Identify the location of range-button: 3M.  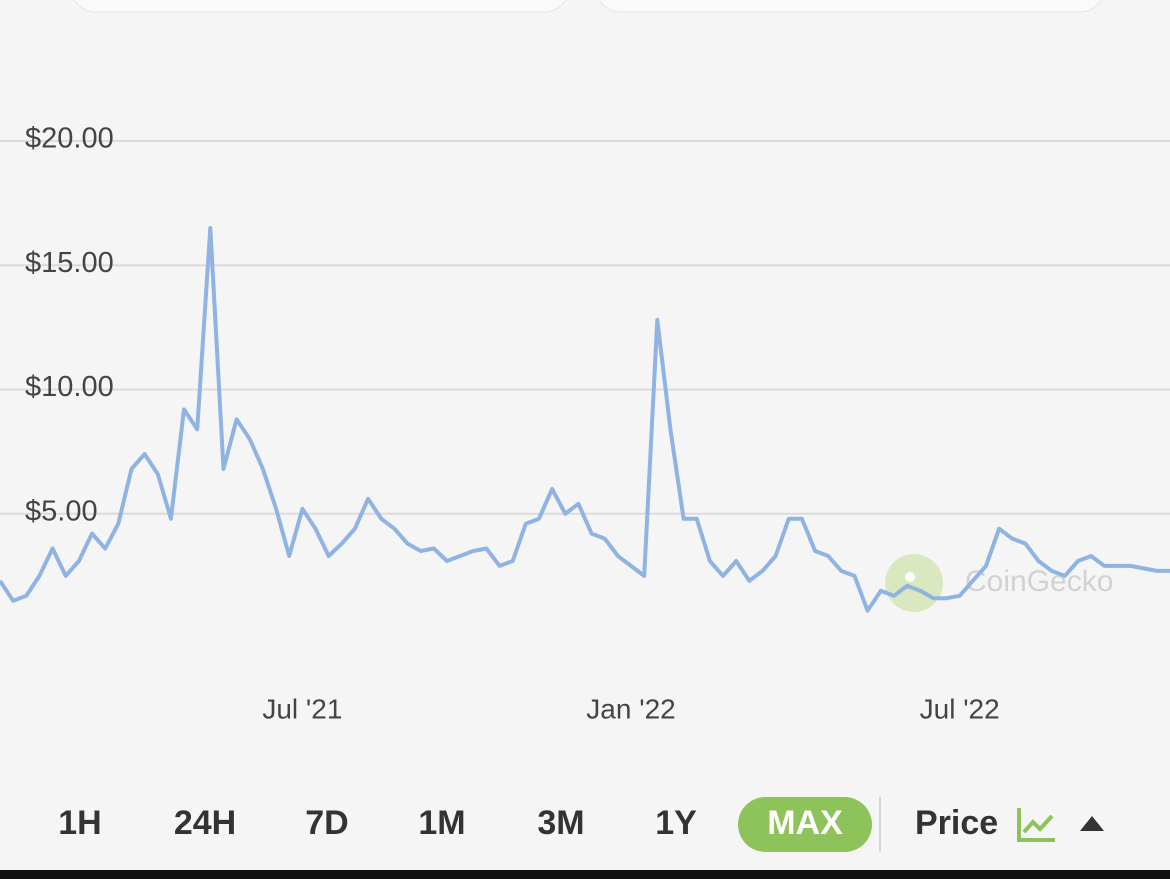
(560, 823).